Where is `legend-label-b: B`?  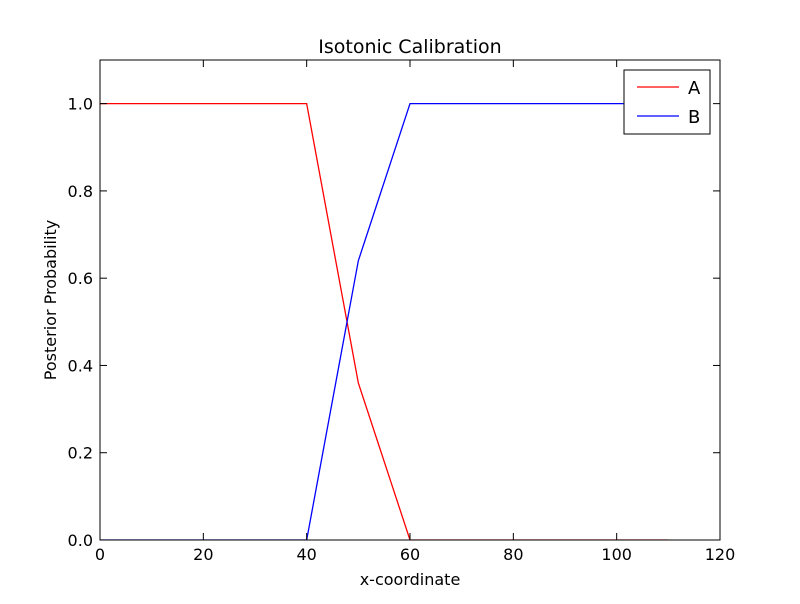
legend-label-b: B is located at coordinates (694, 117).